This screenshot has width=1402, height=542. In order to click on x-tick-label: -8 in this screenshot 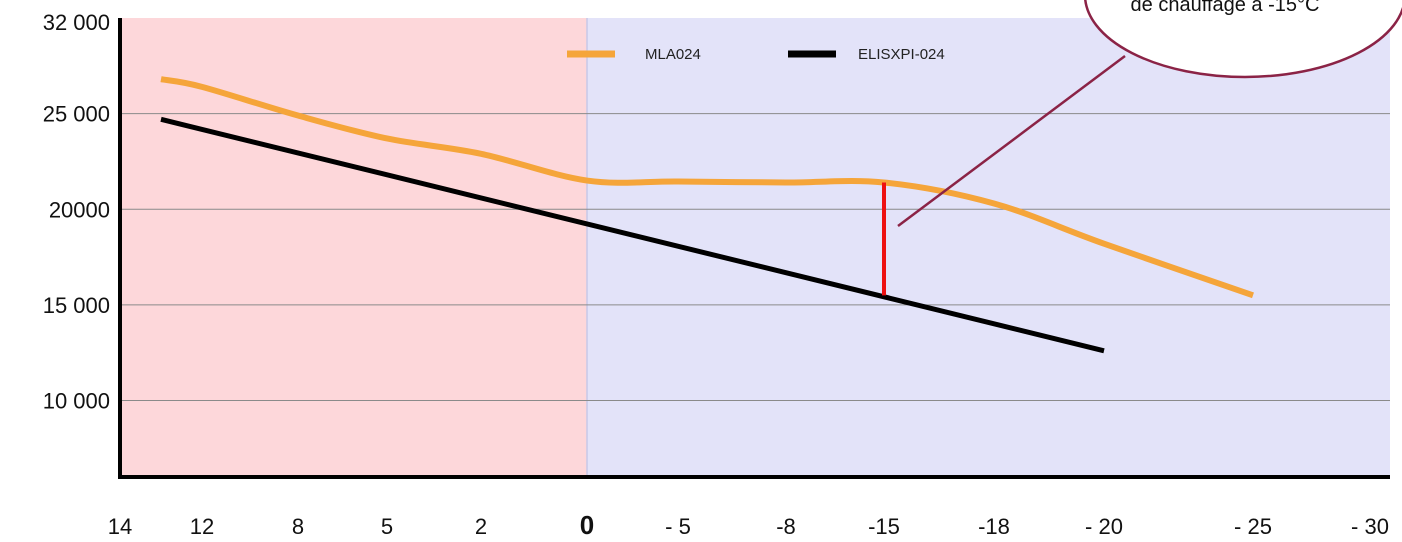, I will do `click(786, 526)`.